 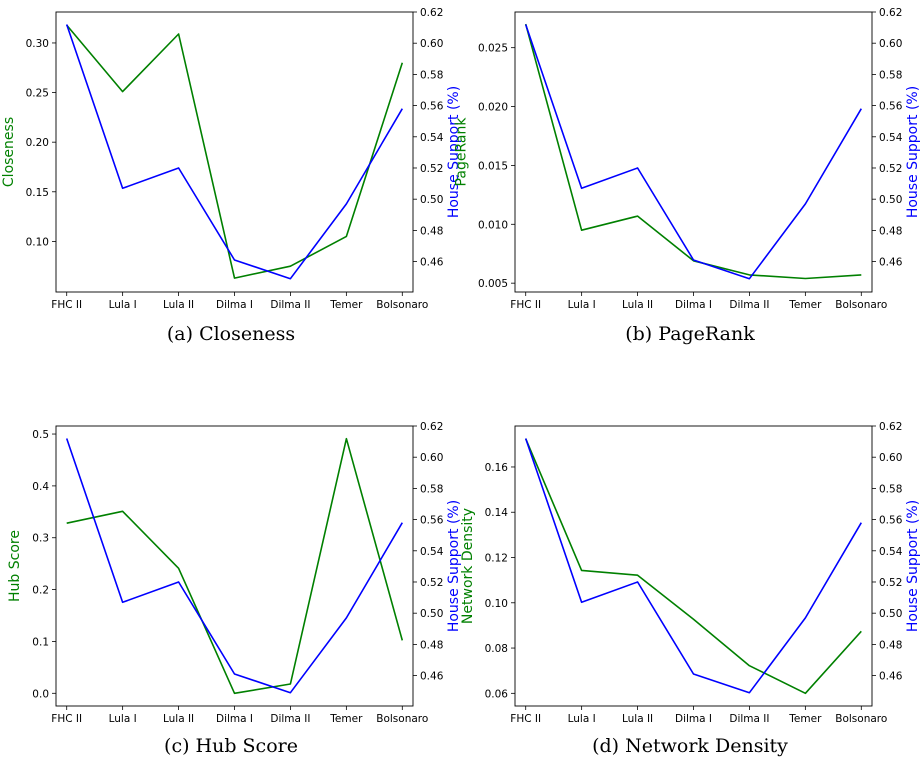 What do you see at coordinates (15, 566) in the screenshot?
I see `y-left-axis-label: Hub Score` at bounding box center [15, 566].